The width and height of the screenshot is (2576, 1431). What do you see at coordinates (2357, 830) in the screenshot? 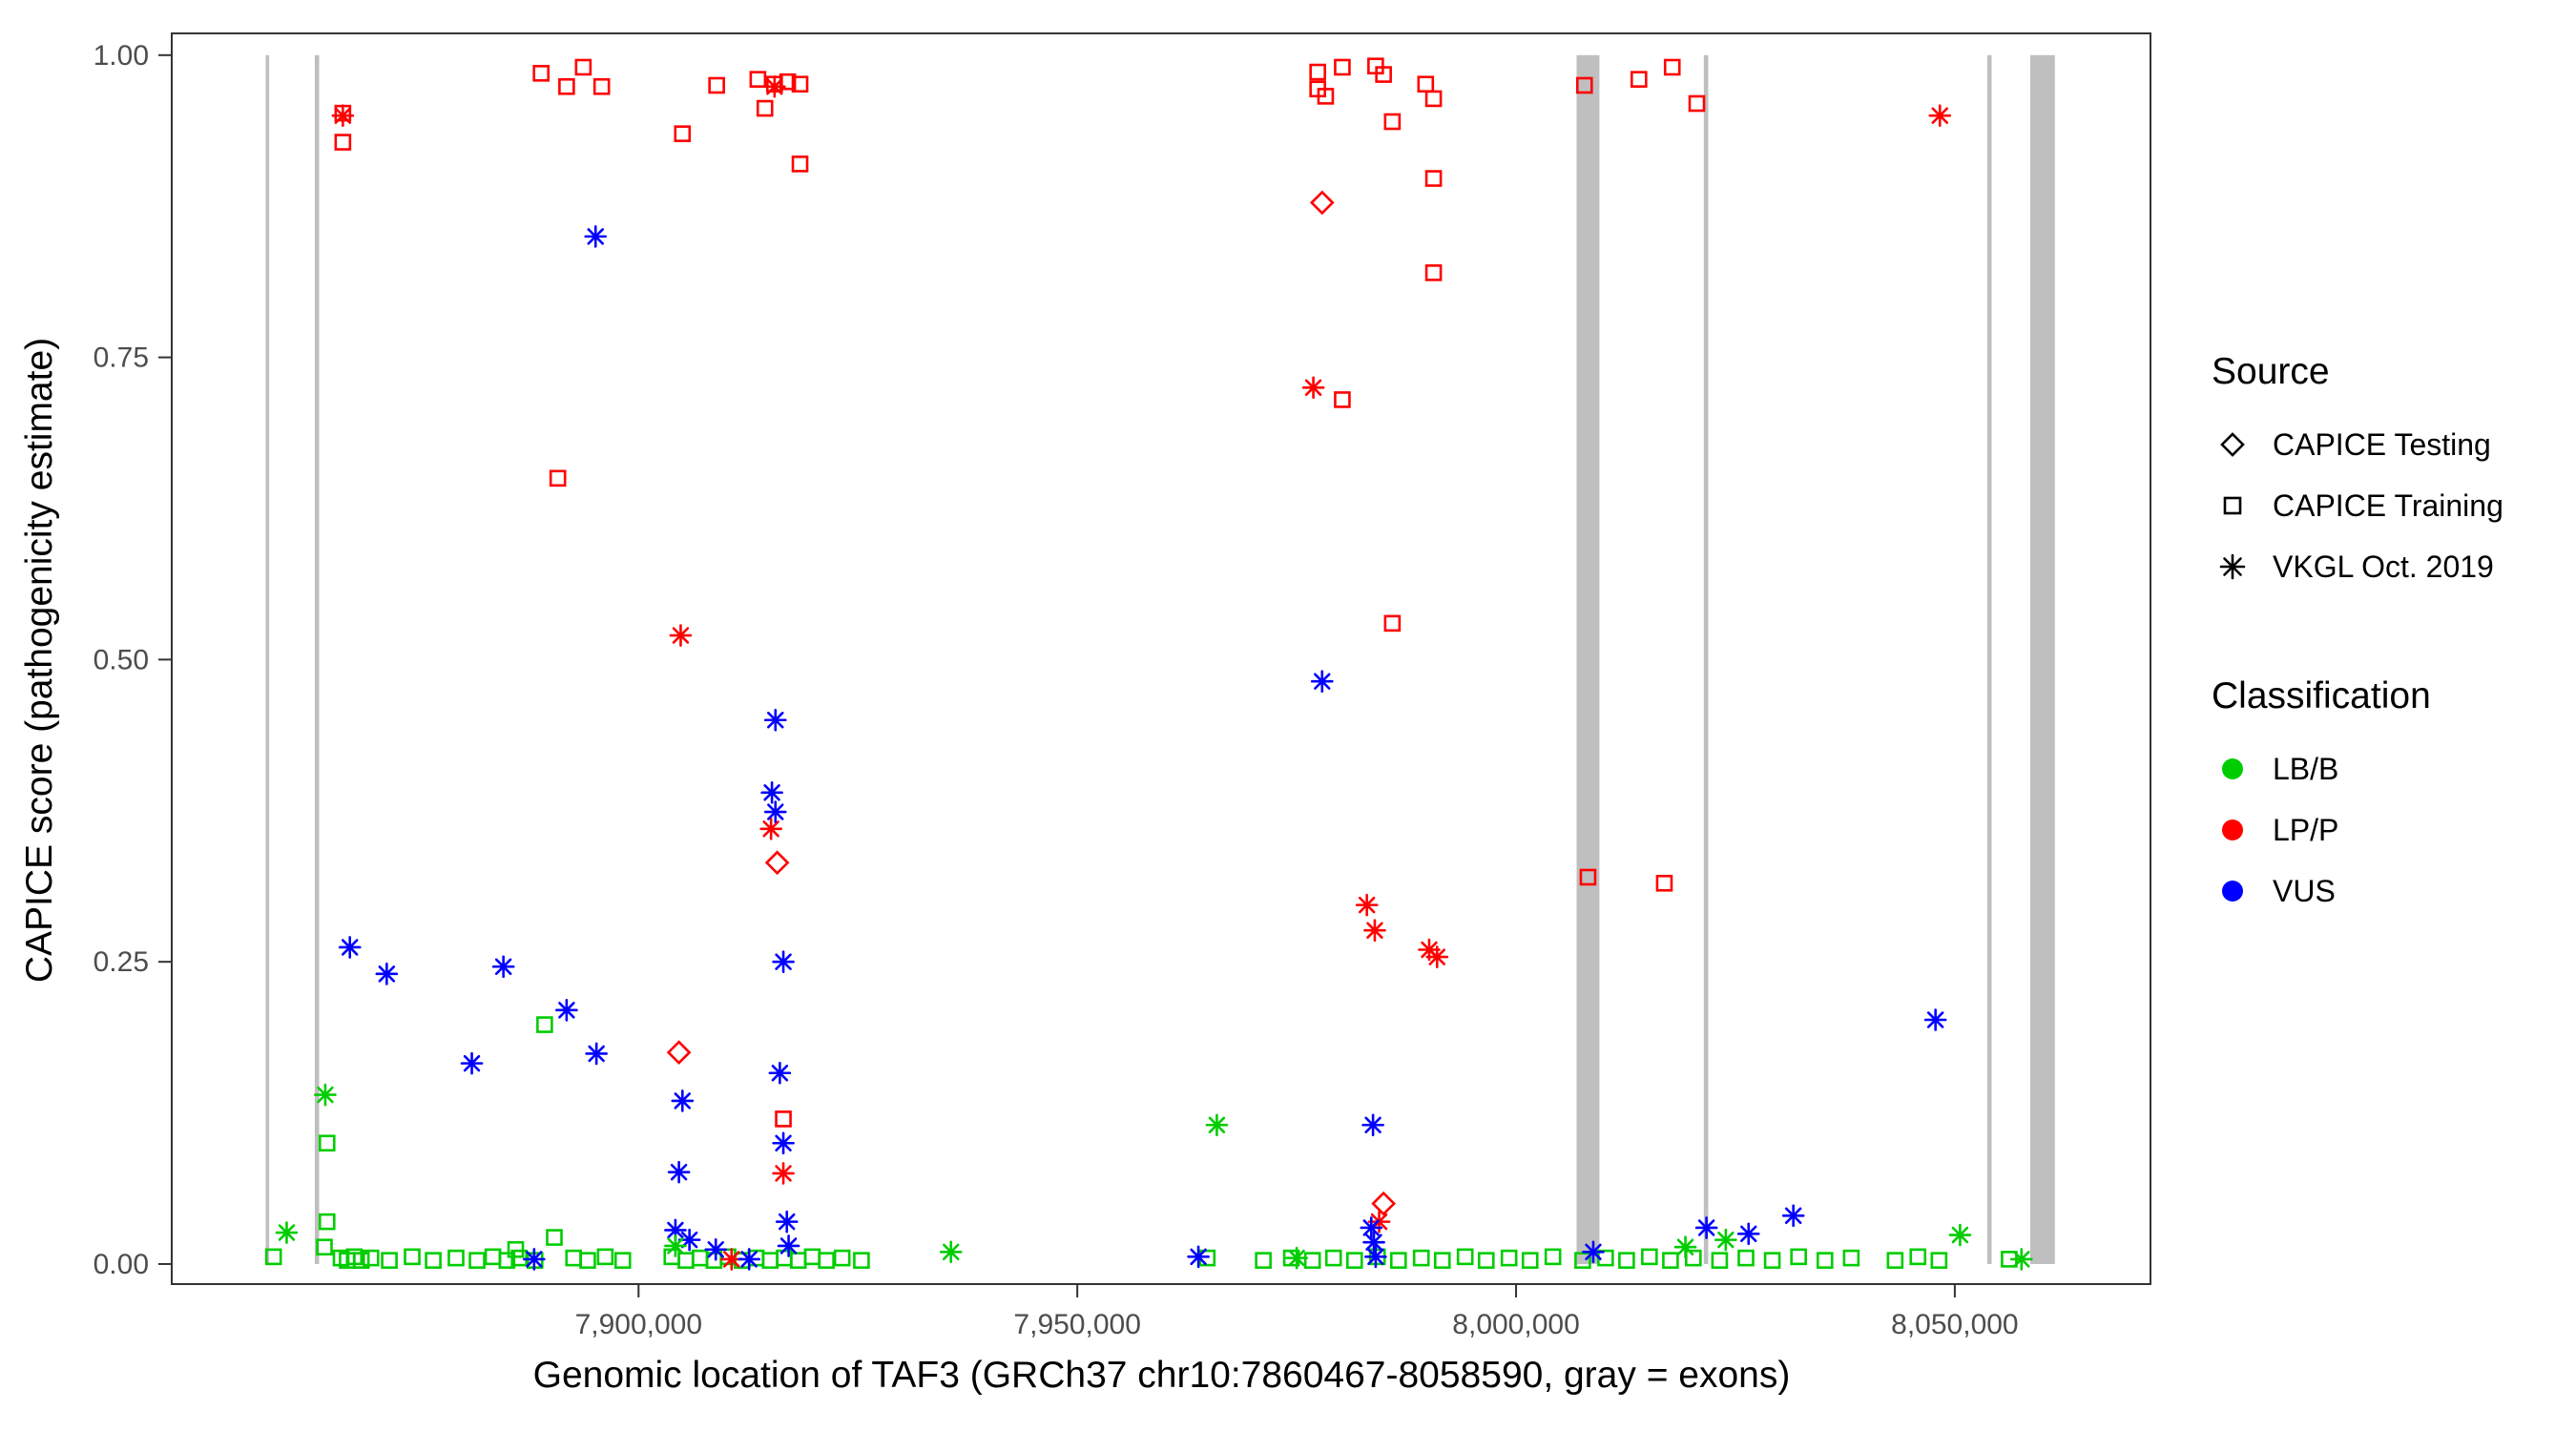
I see `legend-item-lpp: LP/P` at bounding box center [2357, 830].